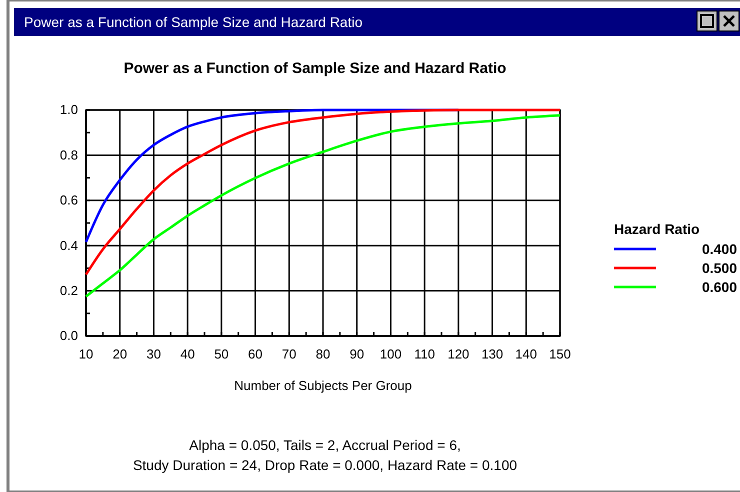 The height and width of the screenshot is (492, 740). I want to click on x-tick-label: 120, so click(459, 354).